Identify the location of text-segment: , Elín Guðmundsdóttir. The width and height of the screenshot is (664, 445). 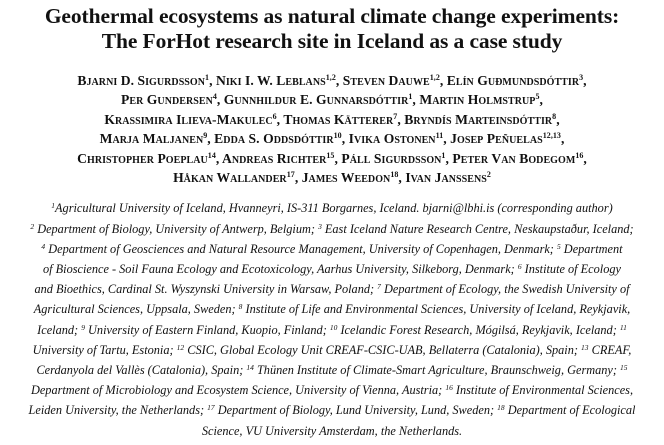
(509, 80).